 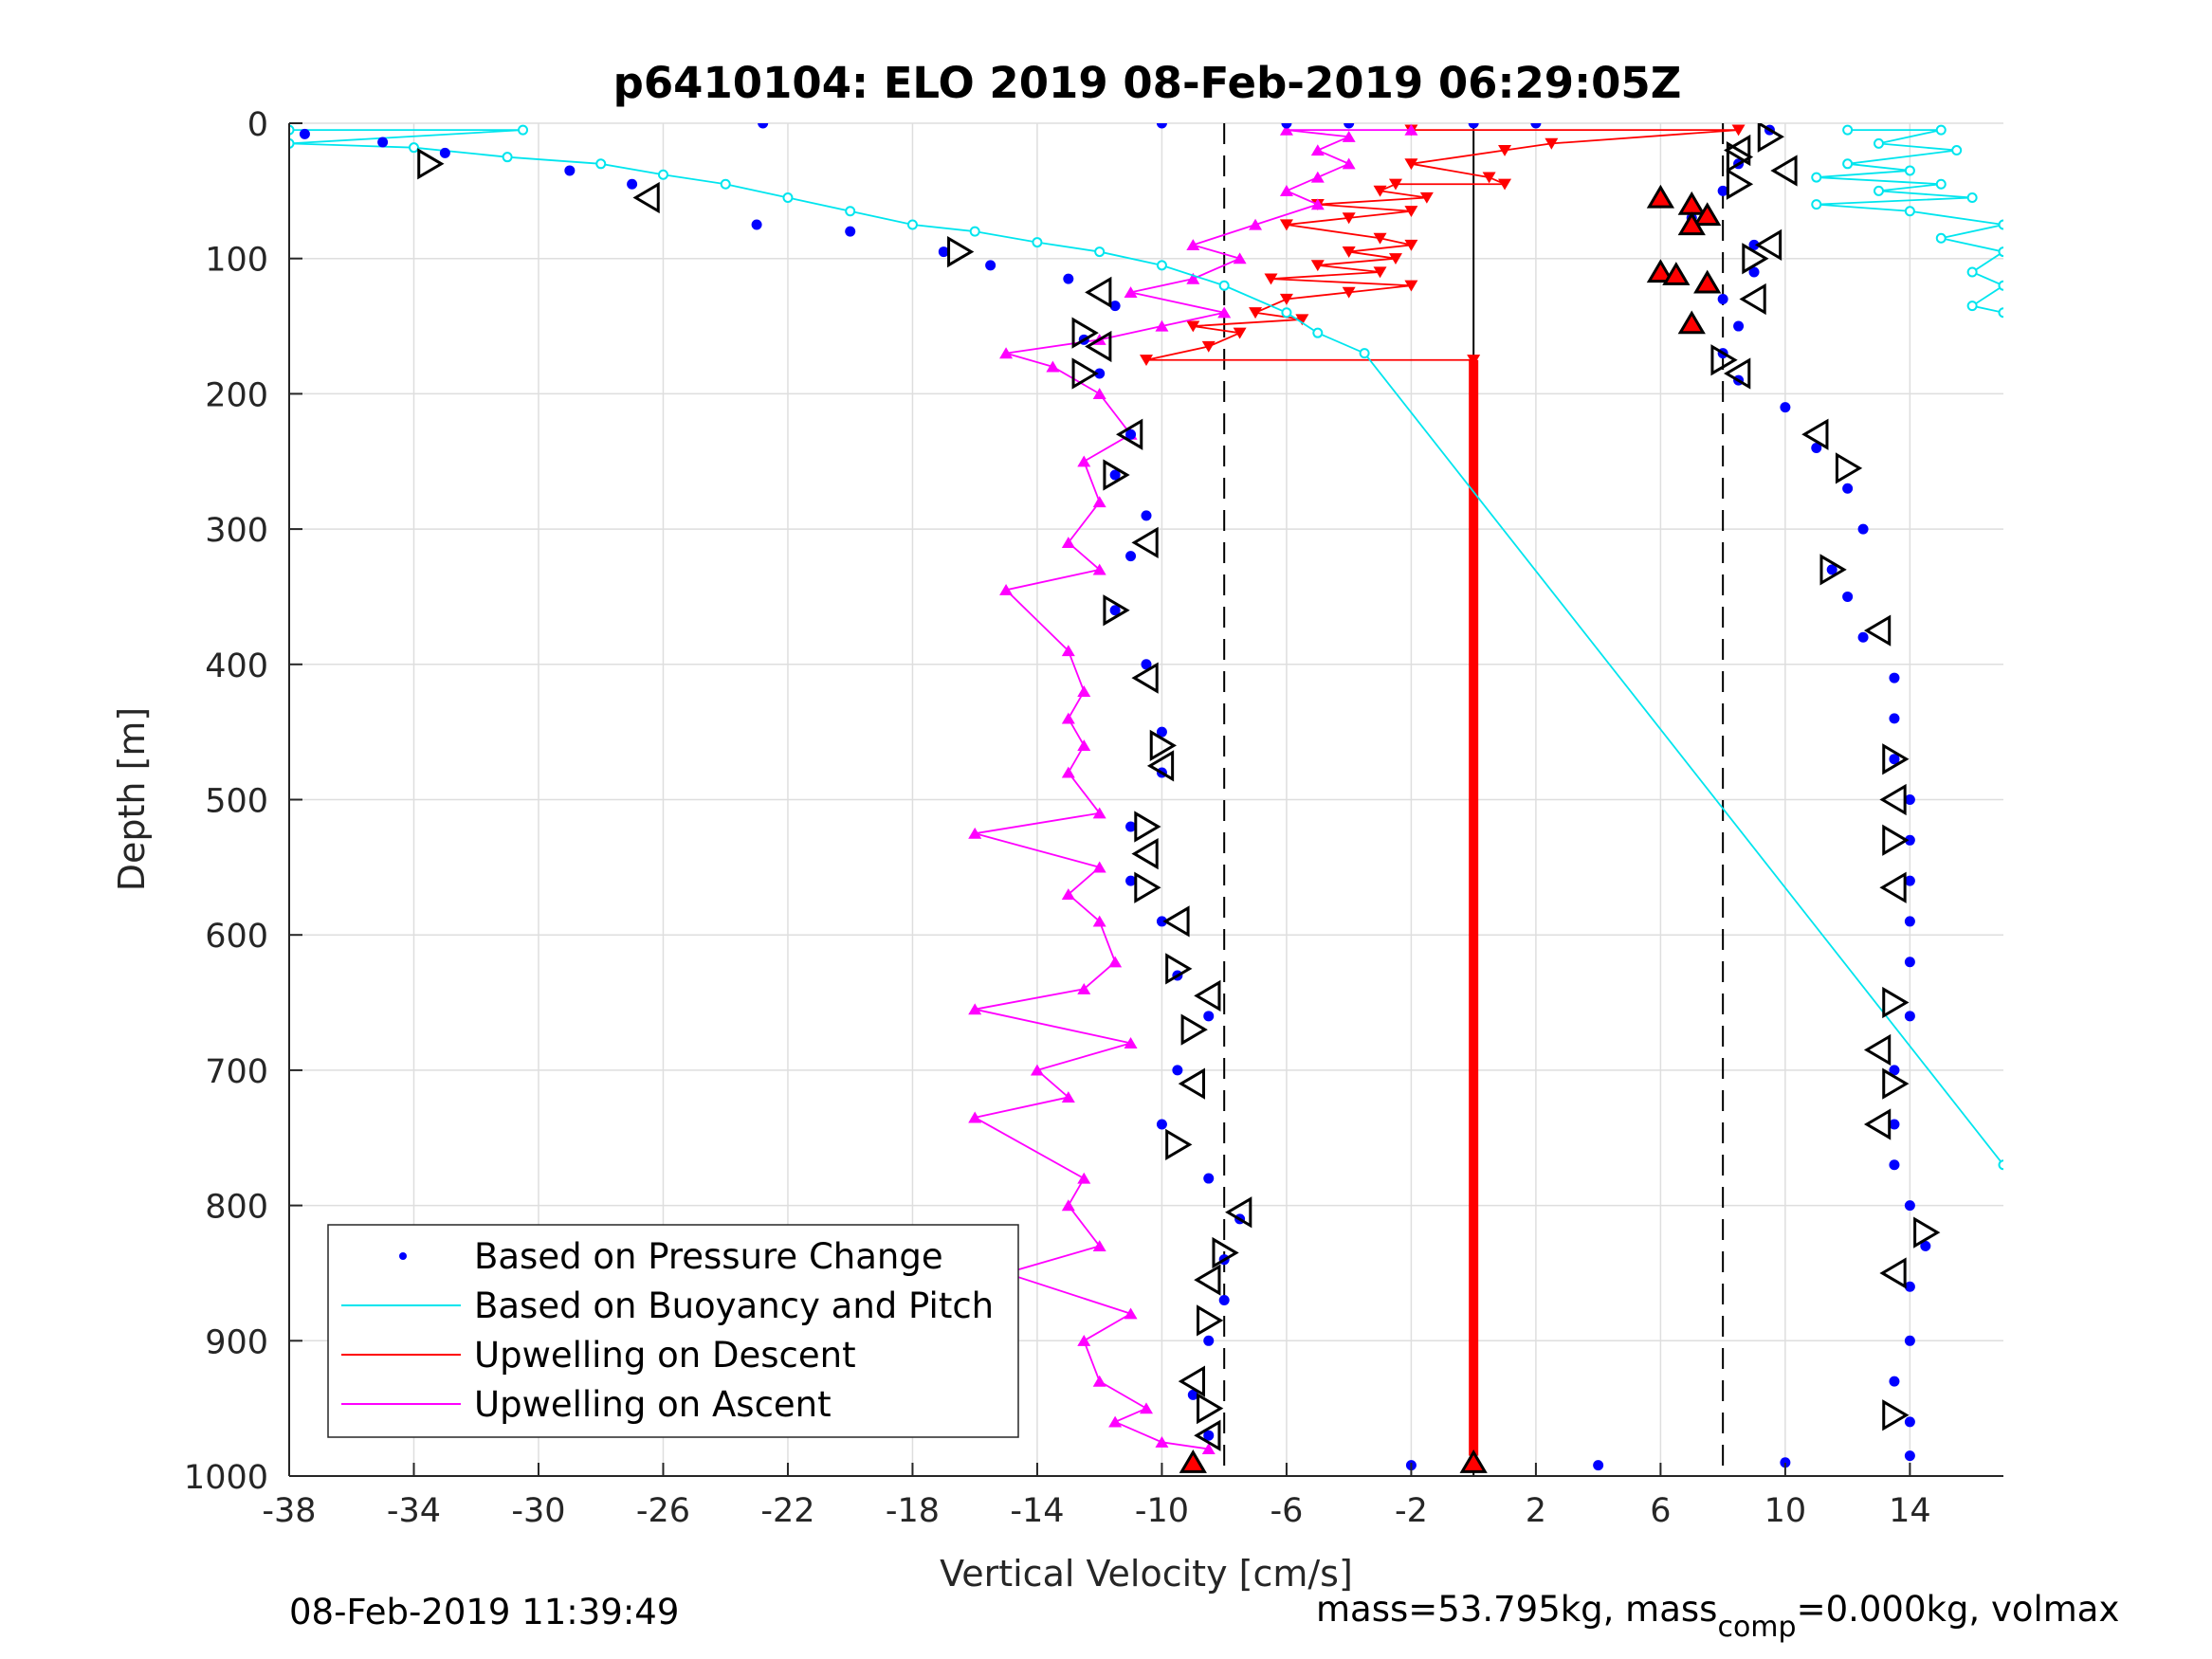 I want to click on chart-title: p6410104: ELO 2019 08-Feb-2019 06:29:05Z, so click(x=1147, y=83).